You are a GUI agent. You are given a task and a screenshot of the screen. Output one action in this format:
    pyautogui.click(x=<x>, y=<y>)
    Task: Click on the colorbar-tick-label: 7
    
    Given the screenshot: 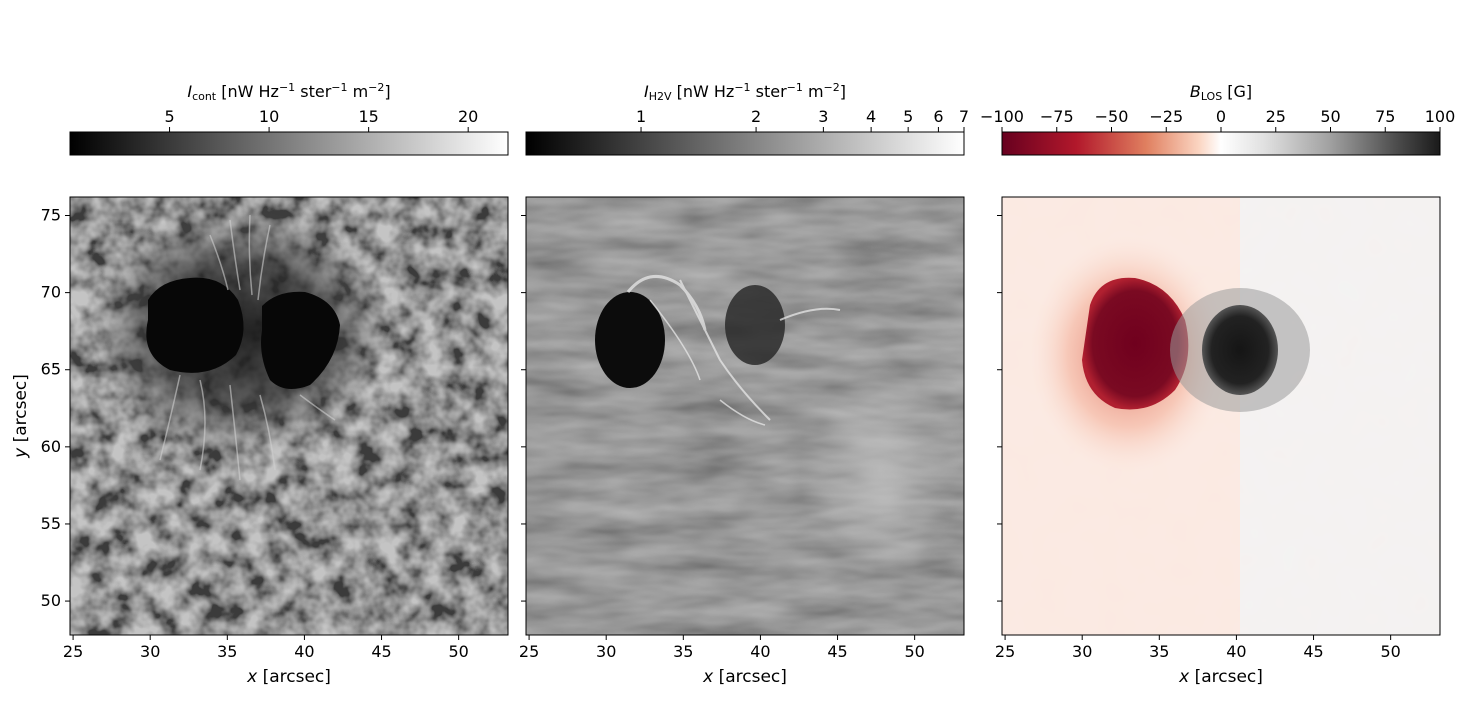 What is the action you would take?
    pyautogui.click(x=964, y=116)
    